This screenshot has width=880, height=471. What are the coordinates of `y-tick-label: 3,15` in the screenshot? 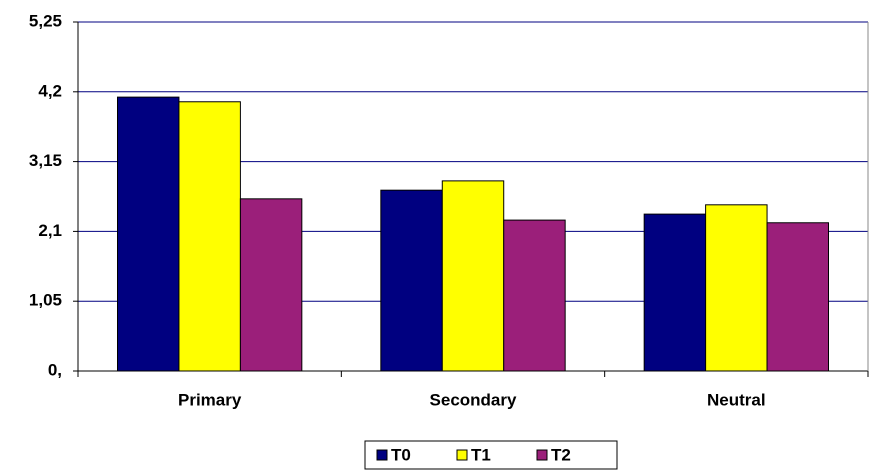 It's located at (45, 160).